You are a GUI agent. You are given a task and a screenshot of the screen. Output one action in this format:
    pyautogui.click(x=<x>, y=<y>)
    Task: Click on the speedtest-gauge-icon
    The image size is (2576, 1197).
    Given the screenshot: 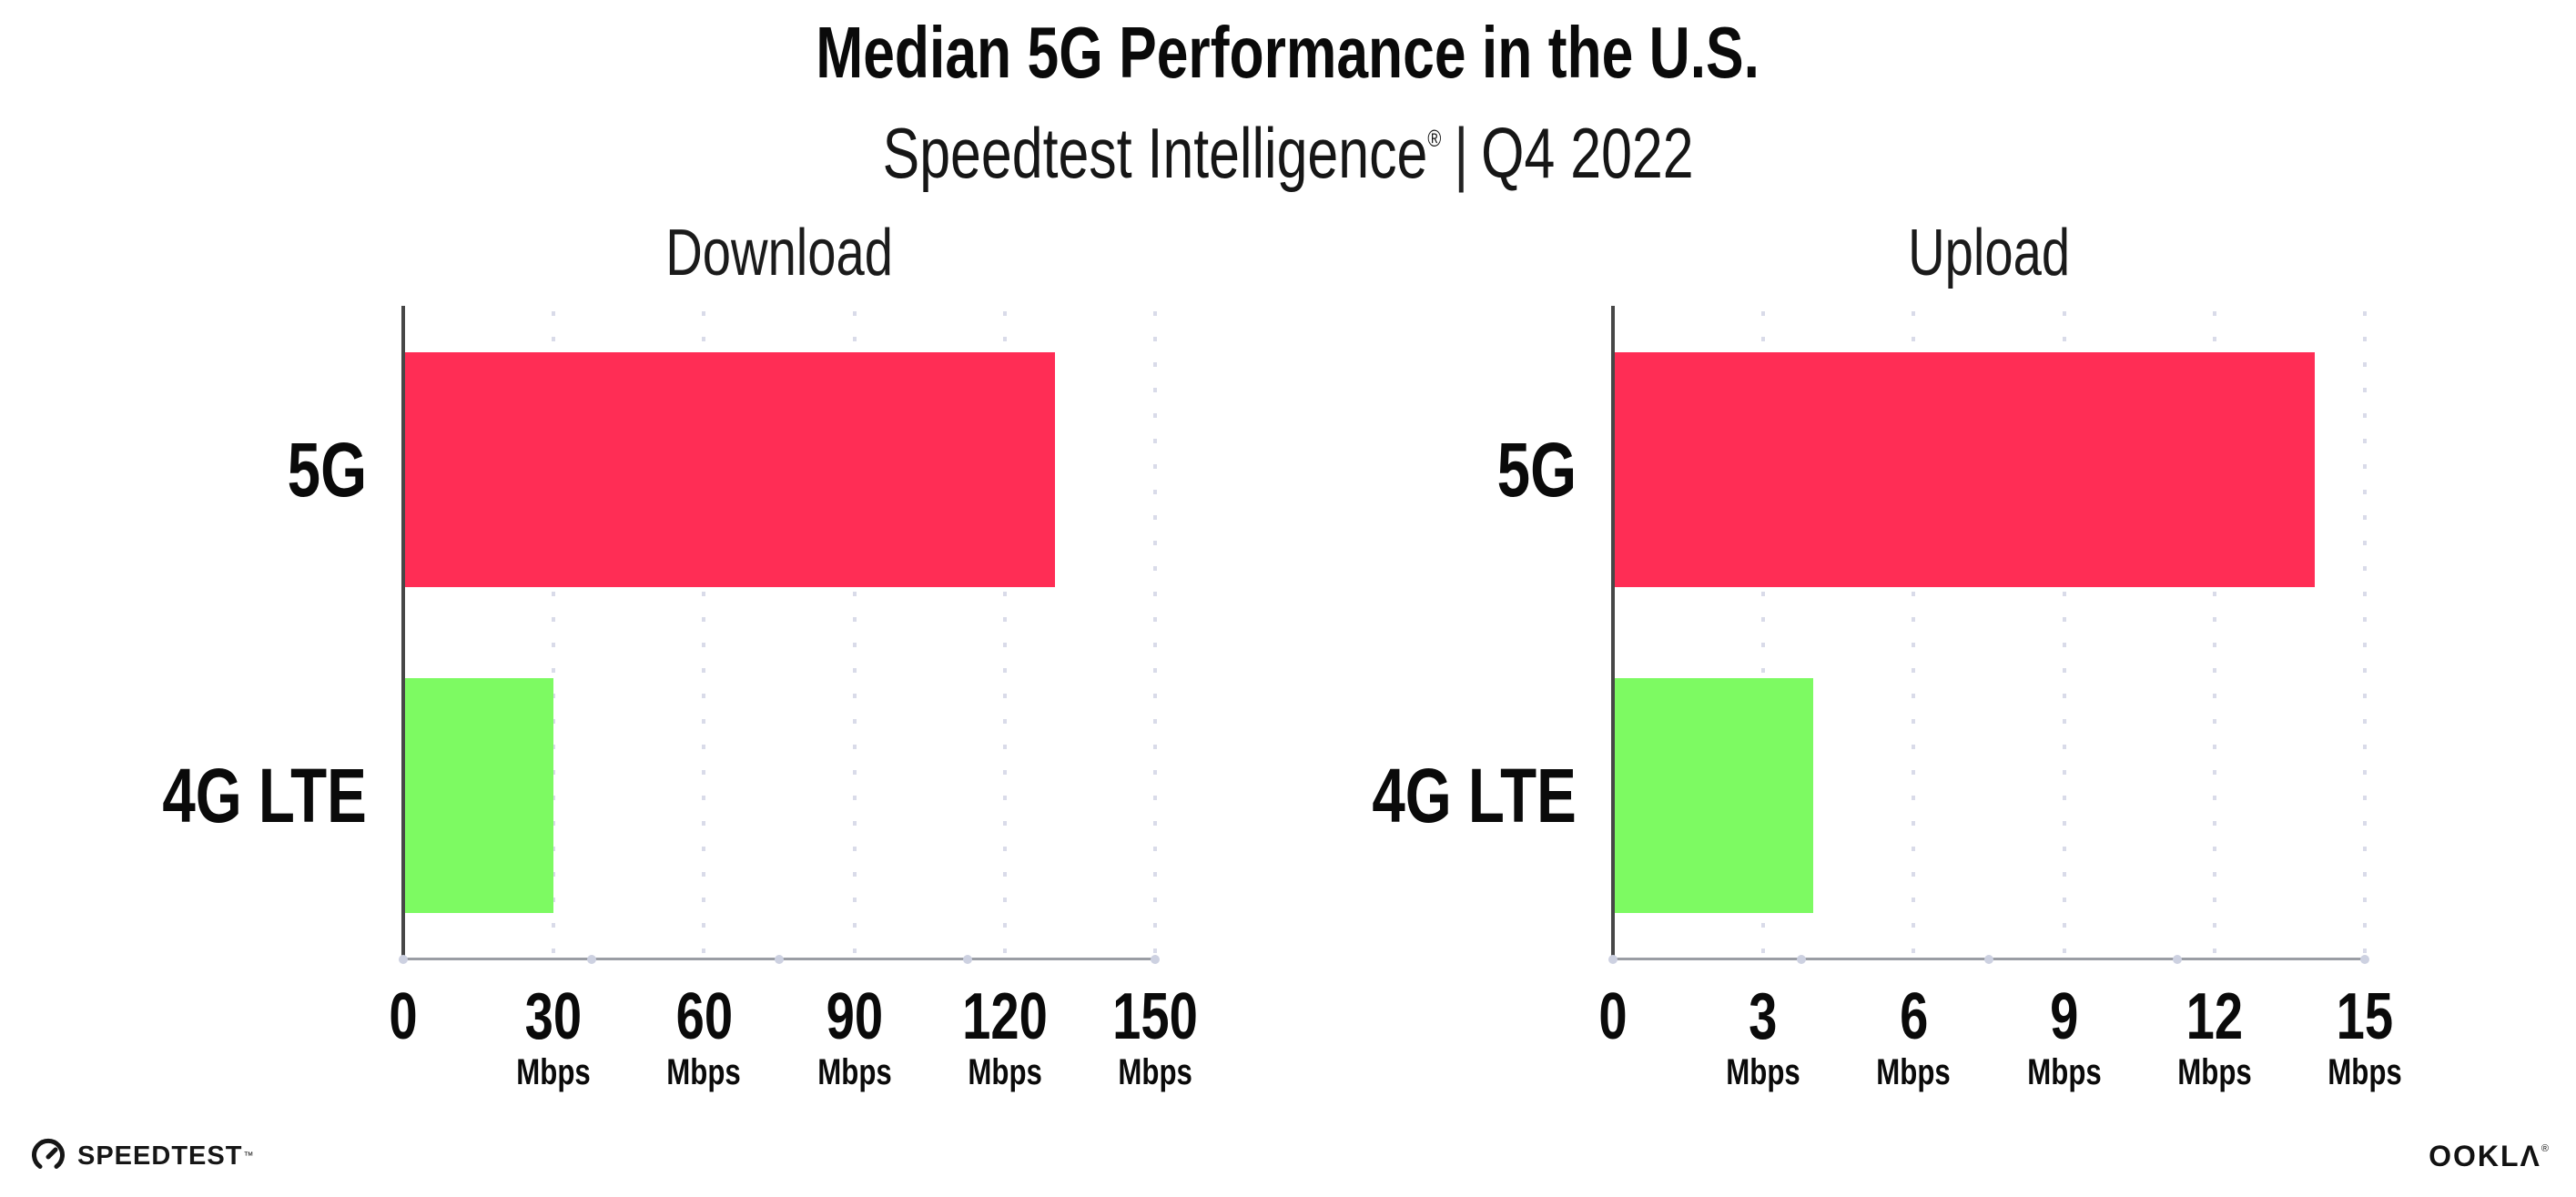 What is the action you would take?
    pyautogui.click(x=48, y=1153)
    